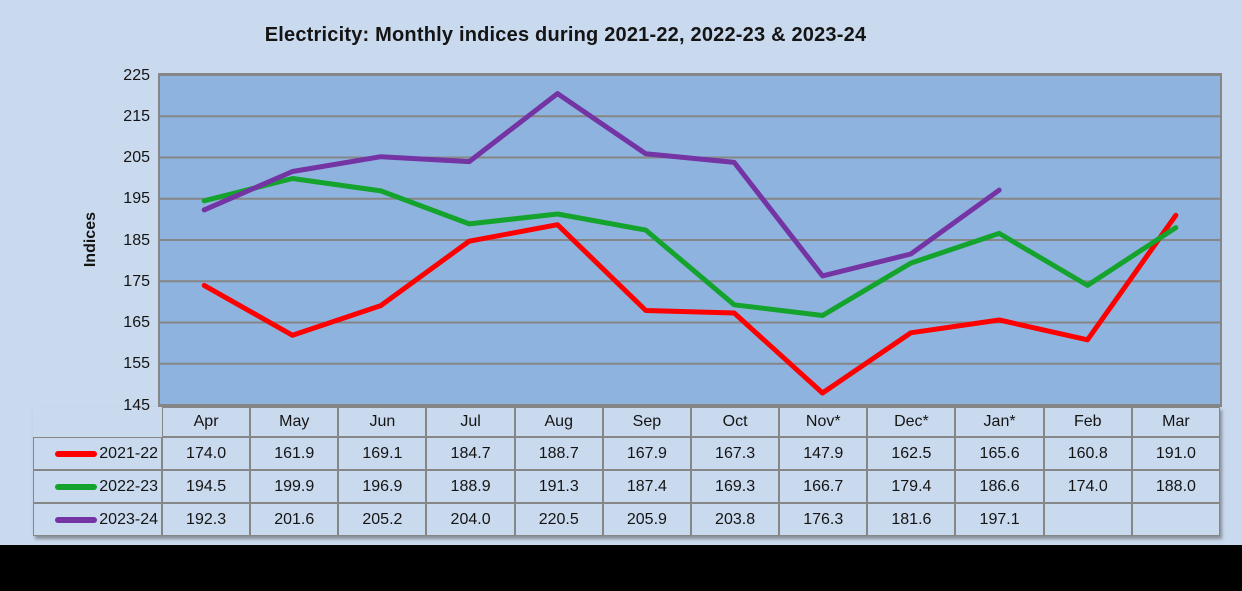  Describe the element at coordinates (136, 281) in the screenshot. I see `y-tick-label: 175` at that location.